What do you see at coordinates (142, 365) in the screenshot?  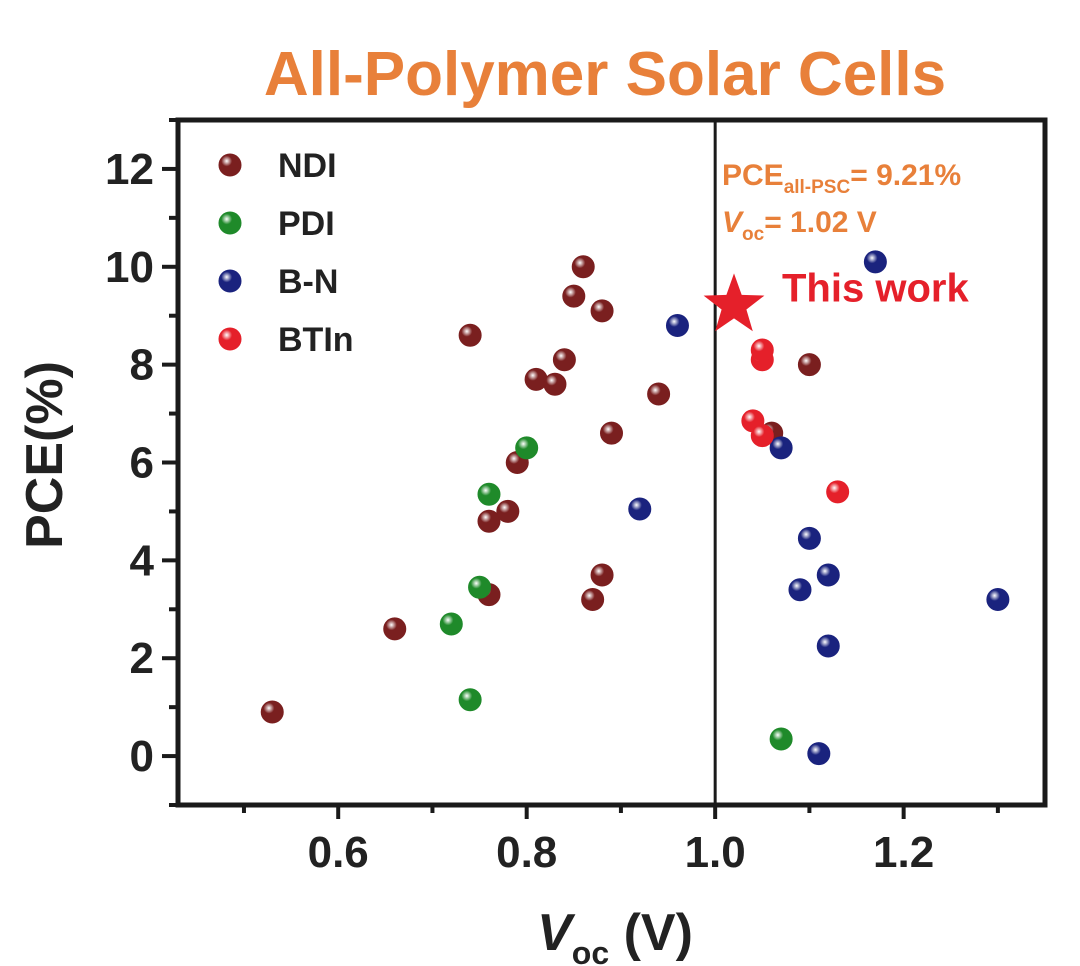 I see `y-tick-label: 8` at bounding box center [142, 365].